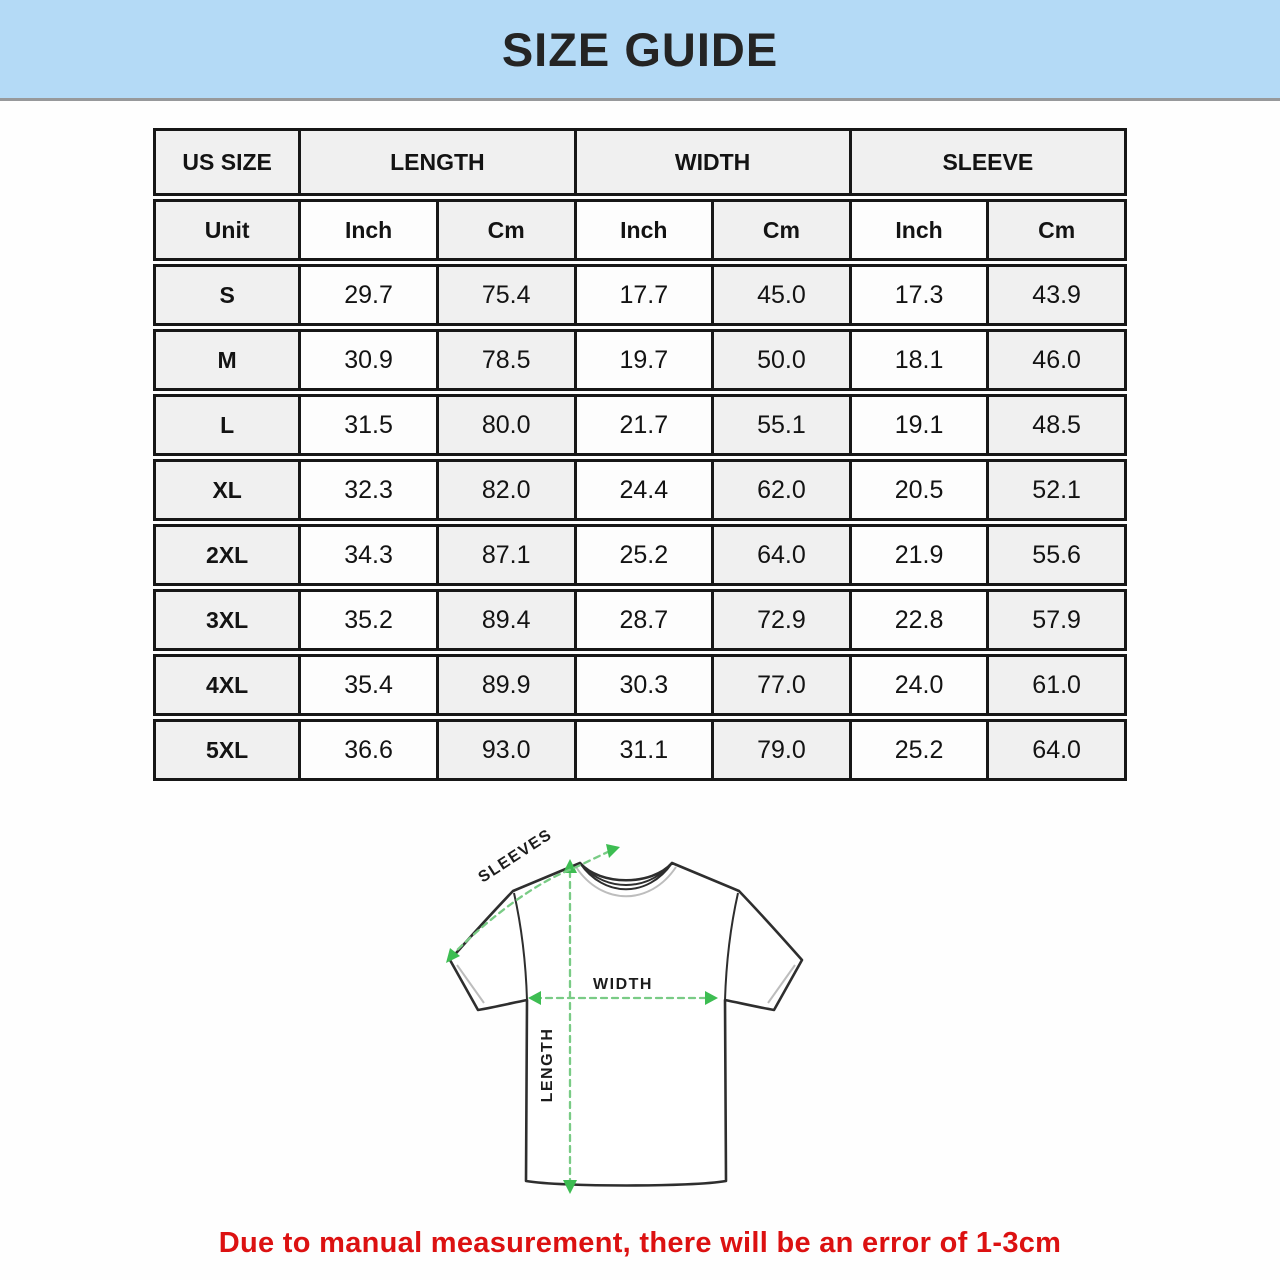 The image size is (1280, 1280). Describe the element at coordinates (504, 425) in the screenshot. I see `value-cell: 80.0` at that location.